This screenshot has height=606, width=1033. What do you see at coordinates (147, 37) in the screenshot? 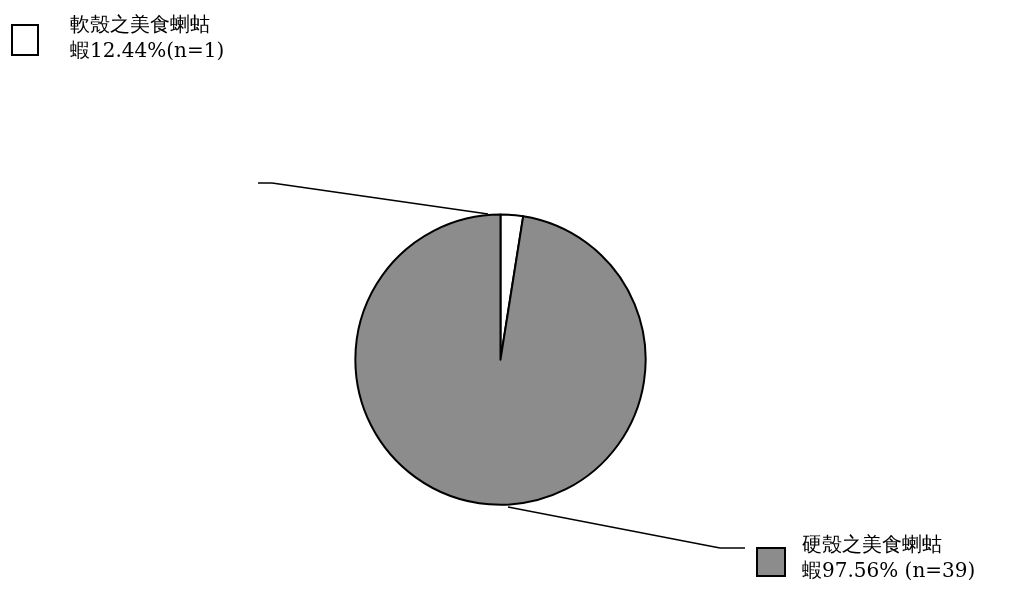
I see `legend-label: 軟殼之美食蝲蛄蝦12.44%(n=1)` at bounding box center [147, 37].